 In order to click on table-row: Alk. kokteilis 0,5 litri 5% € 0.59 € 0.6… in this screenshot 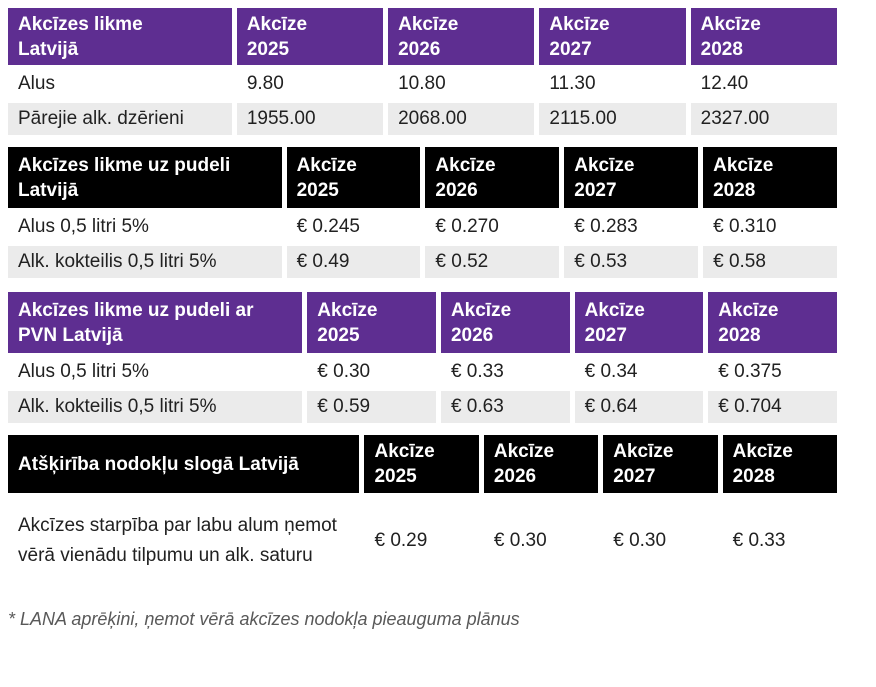, I will do `click(422, 405)`.